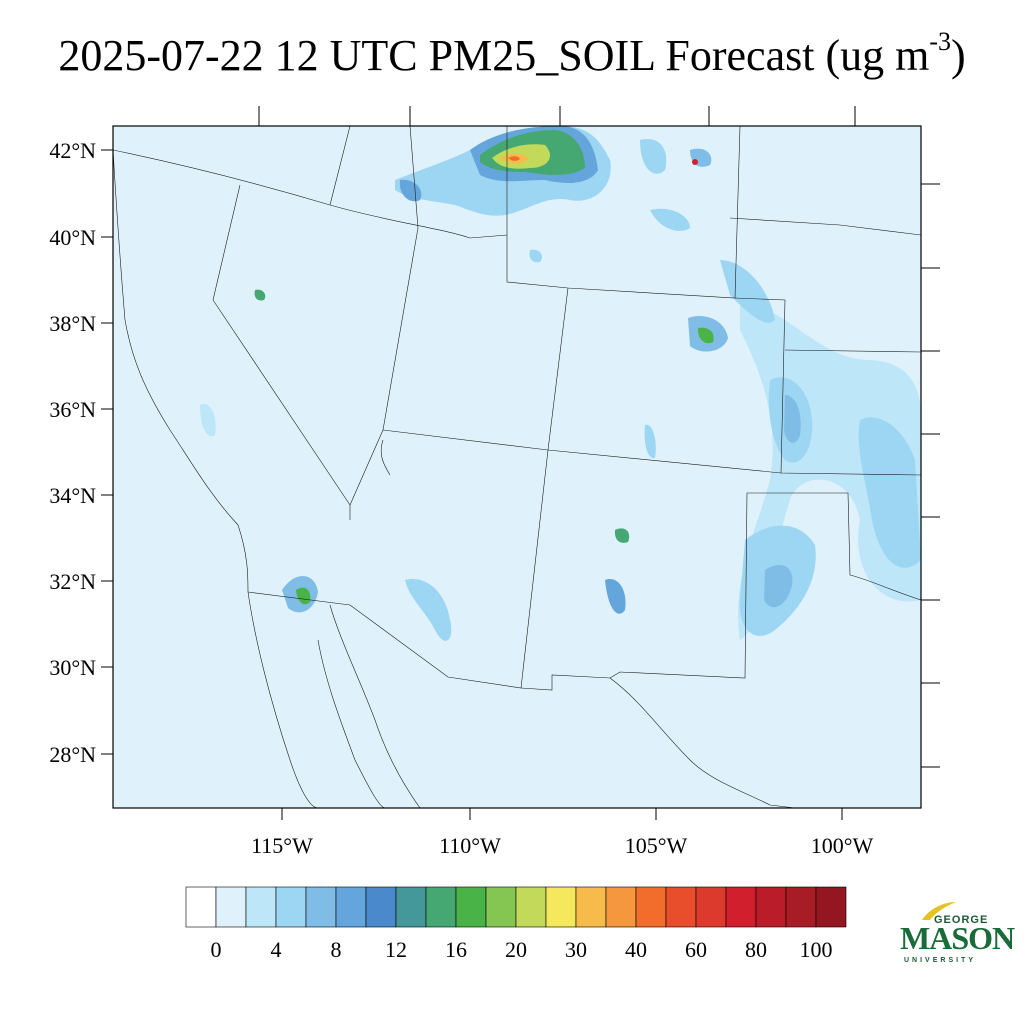  I want to click on colorbar, so click(516, 907).